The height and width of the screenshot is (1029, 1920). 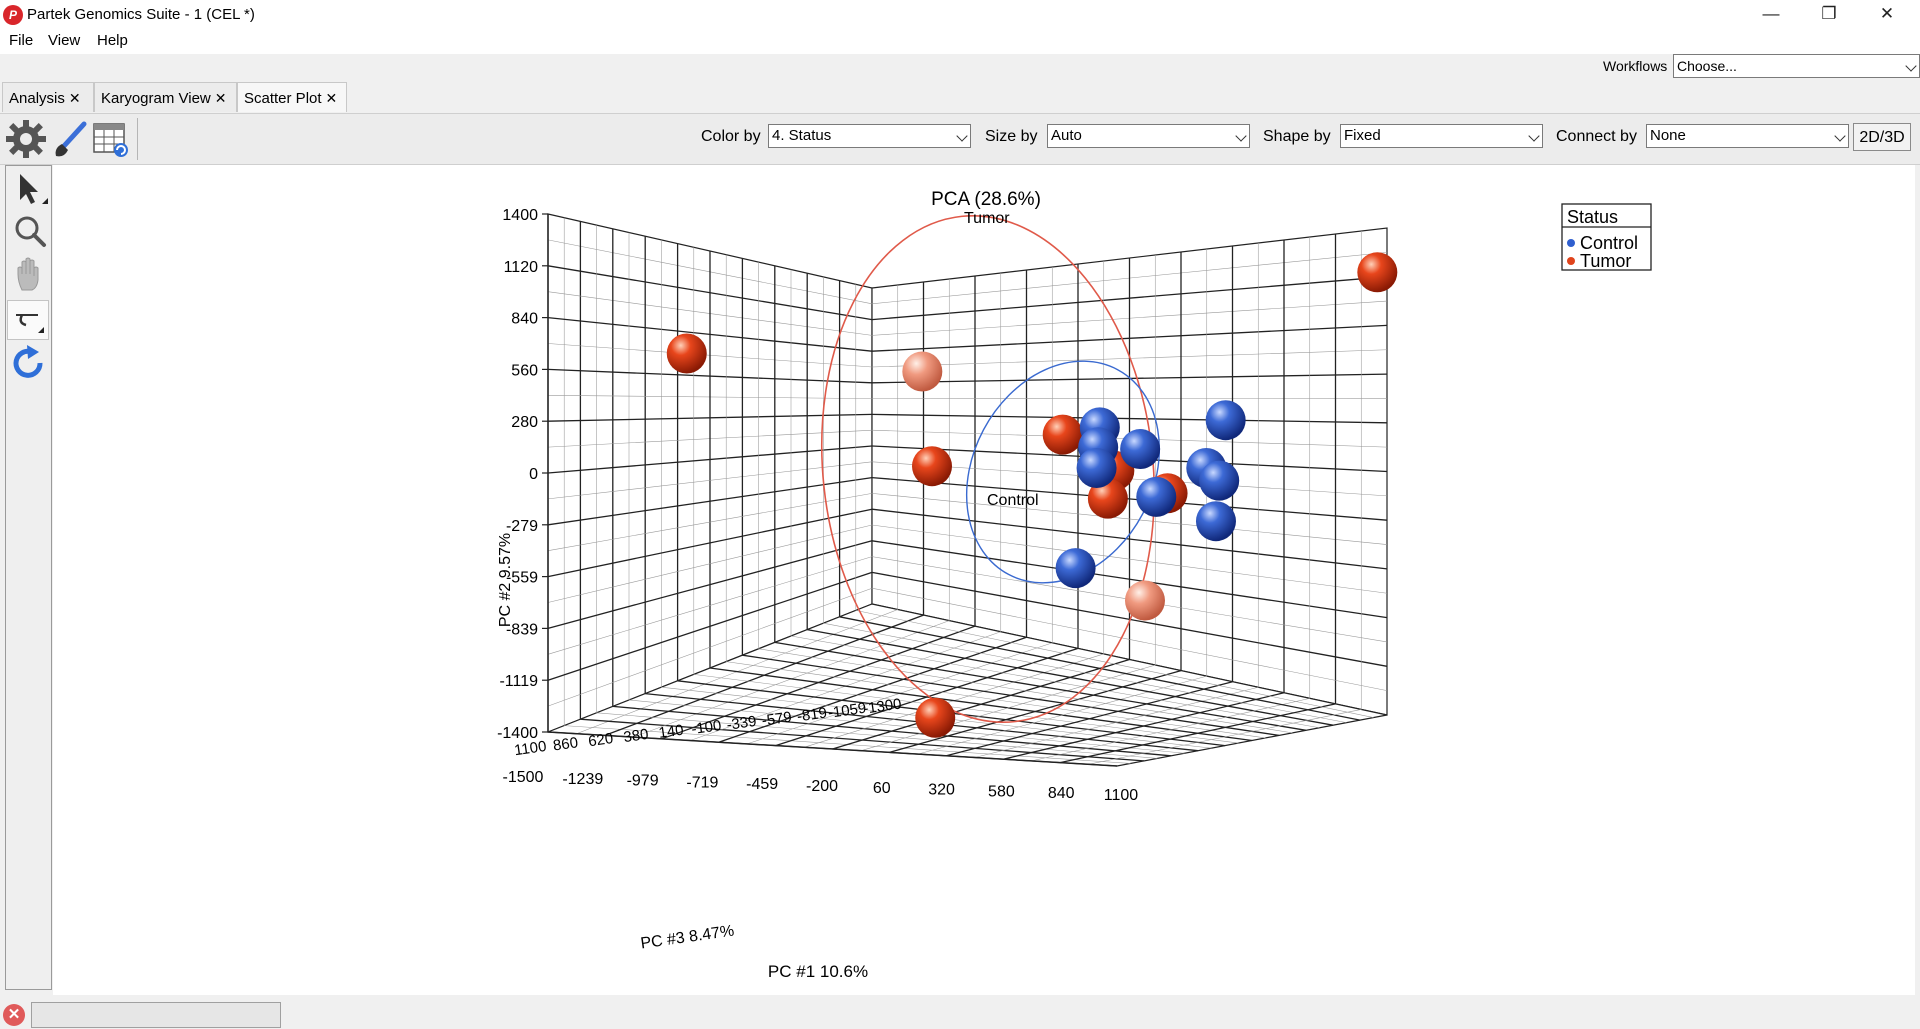 What do you see at coordinates (1013, 500) in the screenshot?
I see `control-ellipse-label: Control` at bounding box center [1013, 500].